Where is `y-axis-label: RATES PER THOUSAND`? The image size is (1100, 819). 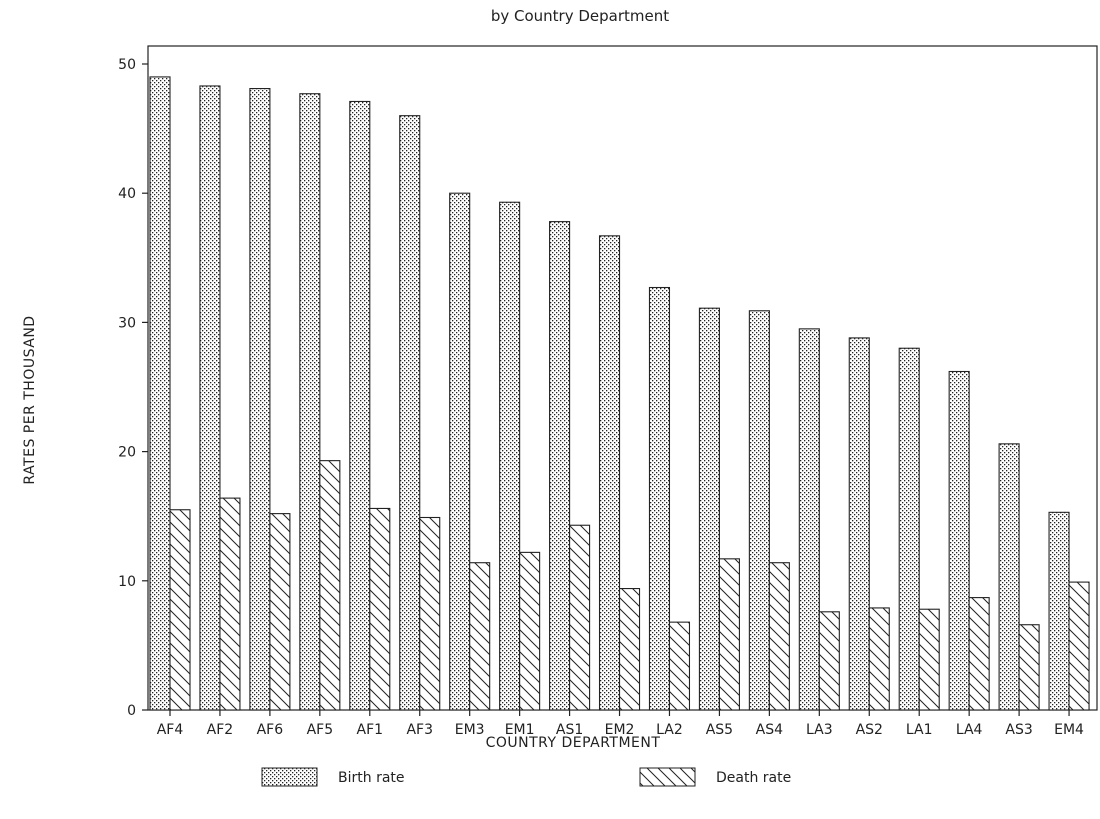
y-axis-label: RATES PER THOUSAND is located at coordinates (30, 399).